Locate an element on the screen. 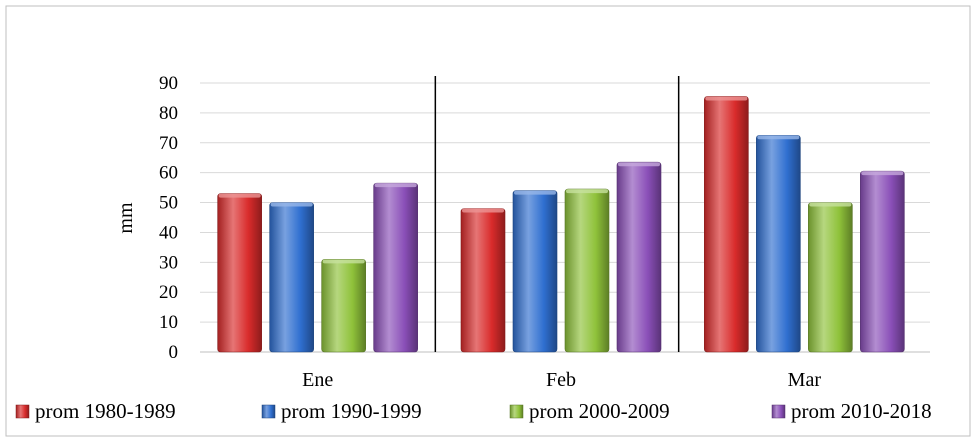  legend-label: prom 1990-1999 is located at coordinates (351, 411).